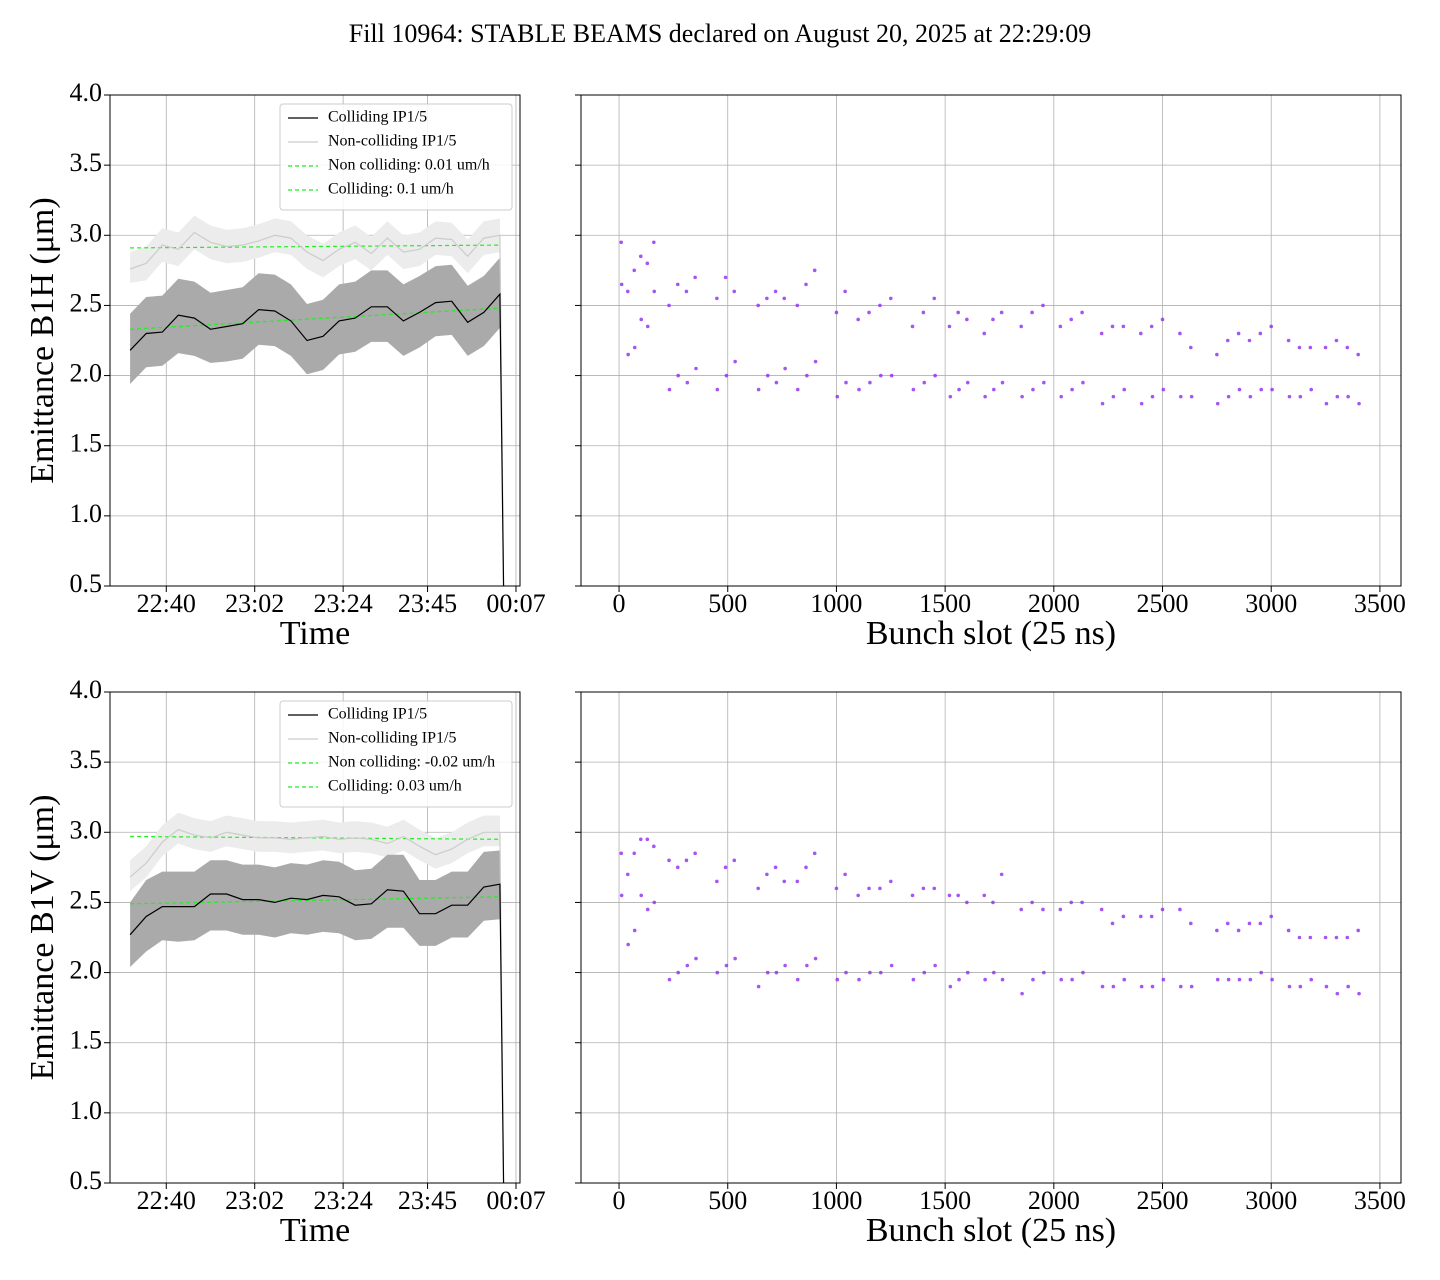 Image resolution: width=1440 pixels, height=1280 pixels. Describe the element at coordinates (377, 714) in the screenshot. I see `legend-label: Colliding IP1/5` at that location.